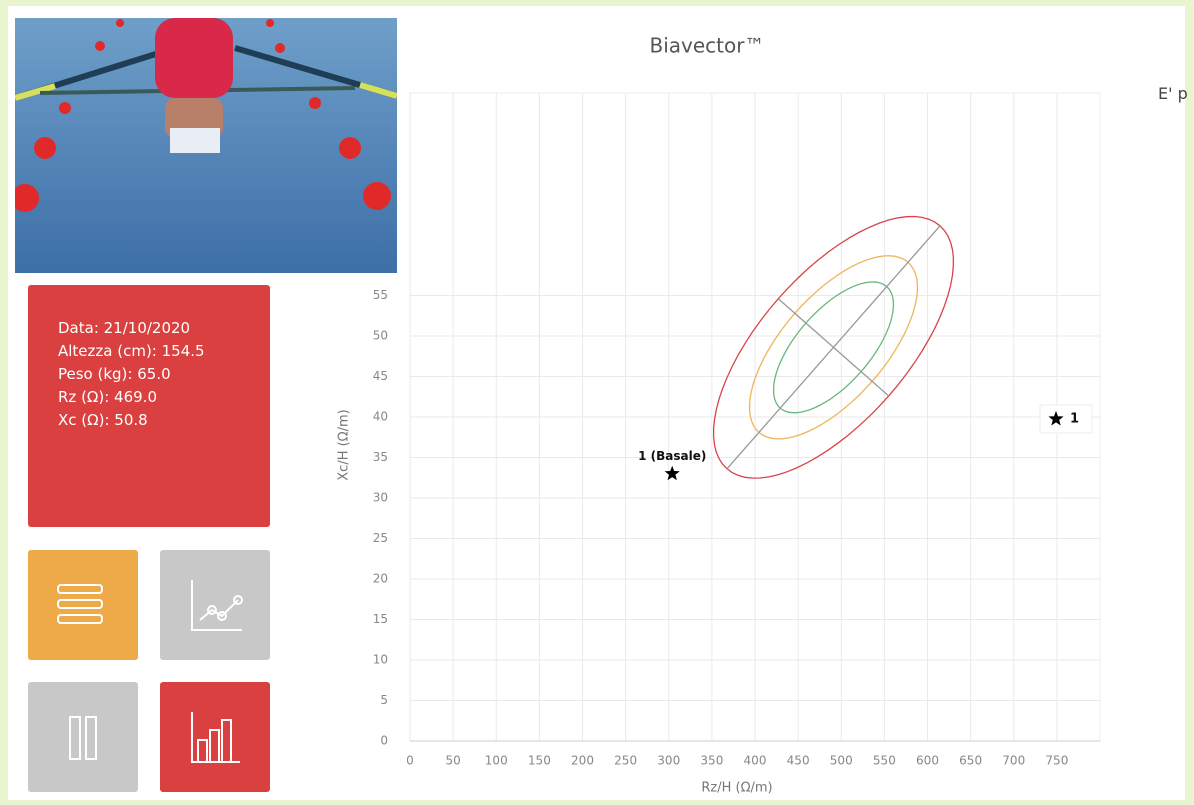 This screenshot has width=1194, height=805. I want to click on x-axis-label: Rz/H (Ω/m), so click(736, 788).